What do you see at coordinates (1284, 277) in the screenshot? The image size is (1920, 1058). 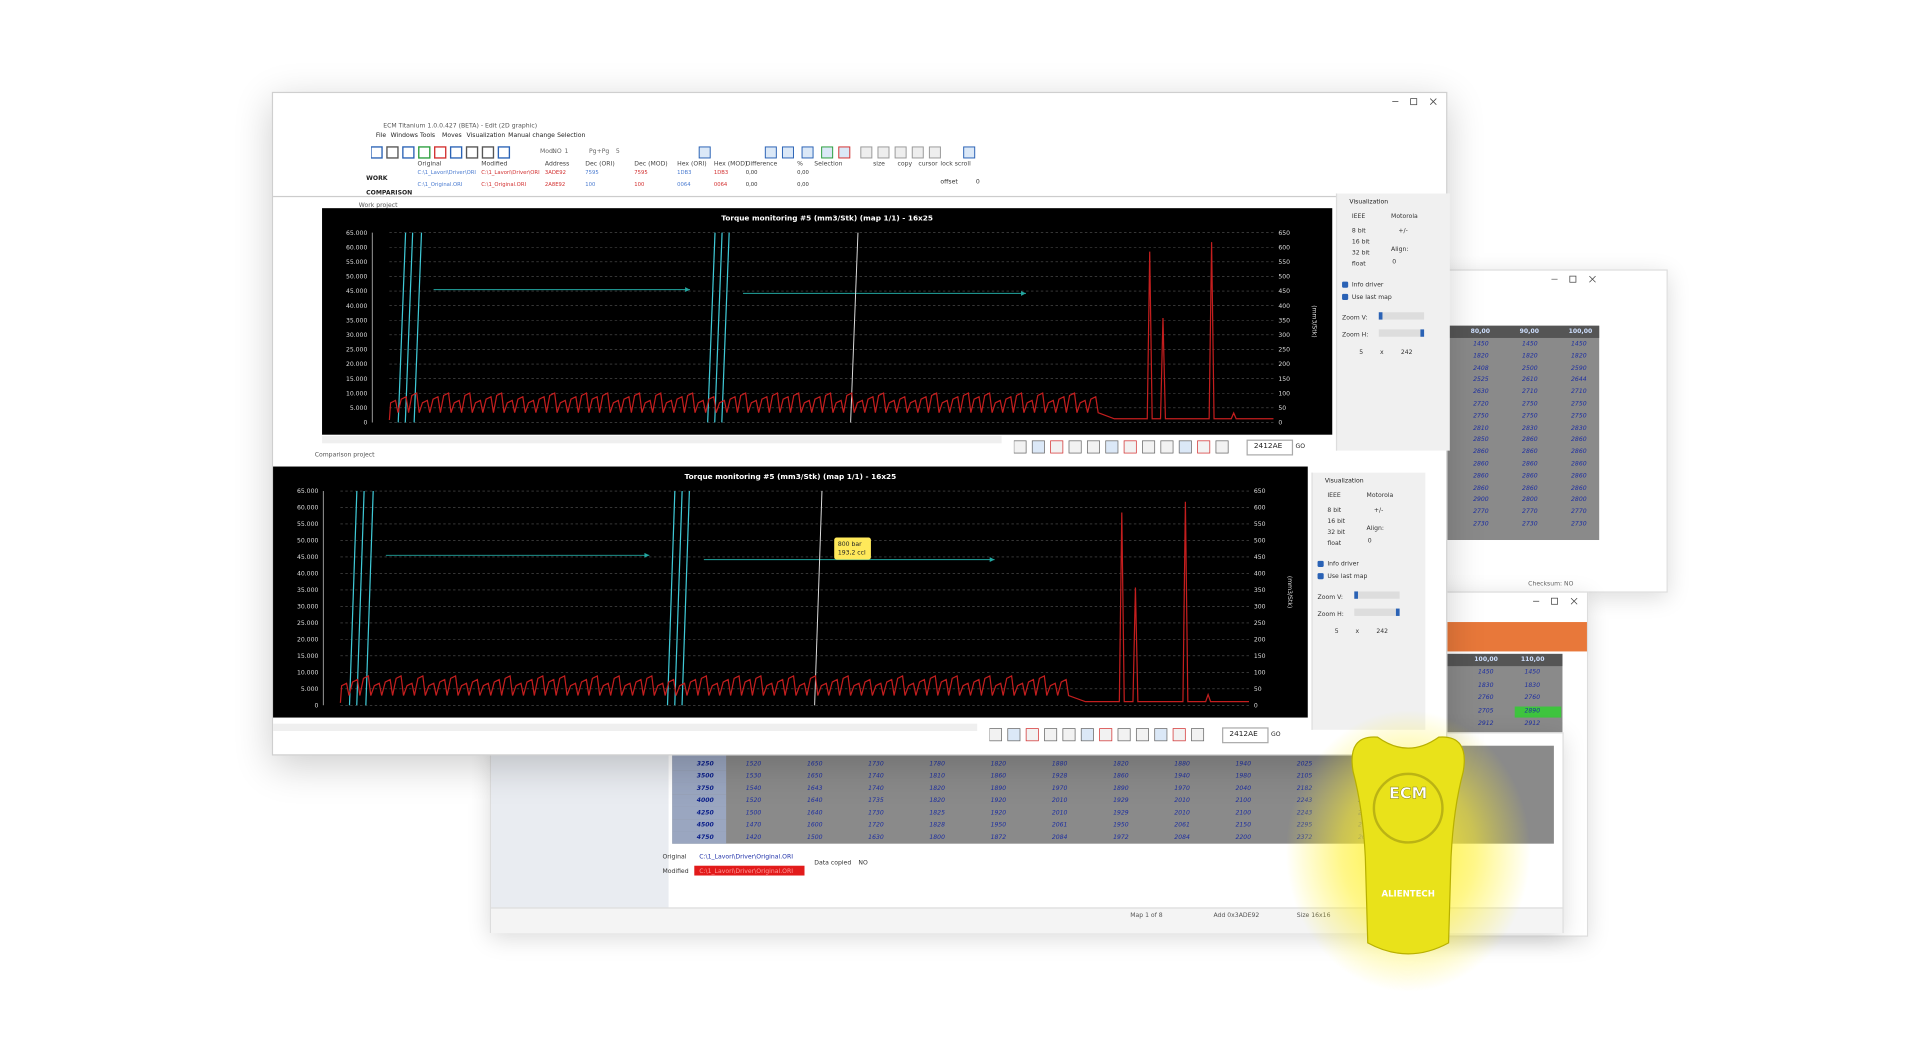 I see `right-tick-label: 500` at bounding box center [1284, 277].